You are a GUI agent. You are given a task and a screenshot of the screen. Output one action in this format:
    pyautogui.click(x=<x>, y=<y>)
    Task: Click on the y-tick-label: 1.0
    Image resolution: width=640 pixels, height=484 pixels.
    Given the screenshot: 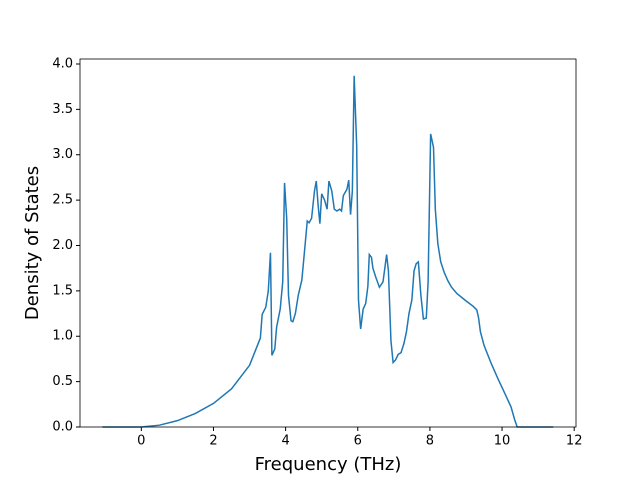 What is the action you would take?
    pyautogui.click(x=62, y=336)
    